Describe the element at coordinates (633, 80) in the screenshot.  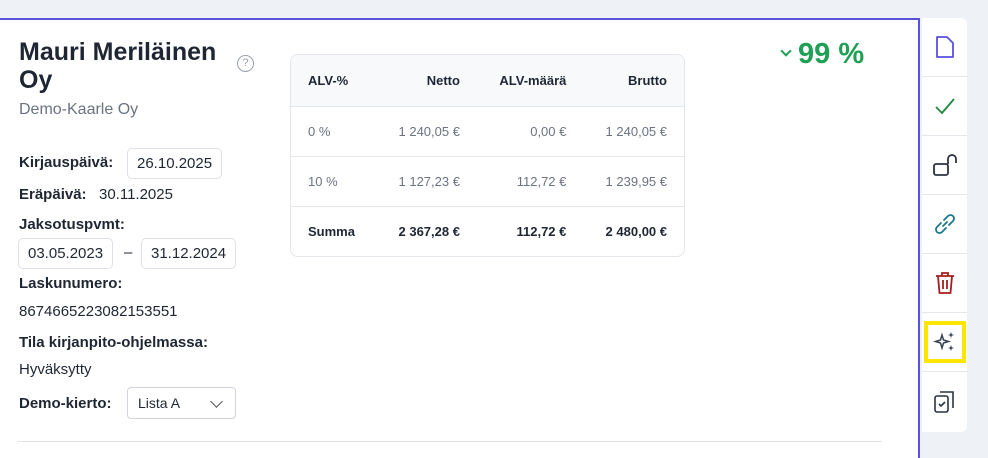
I see `col-gross: Brutto` at that location.